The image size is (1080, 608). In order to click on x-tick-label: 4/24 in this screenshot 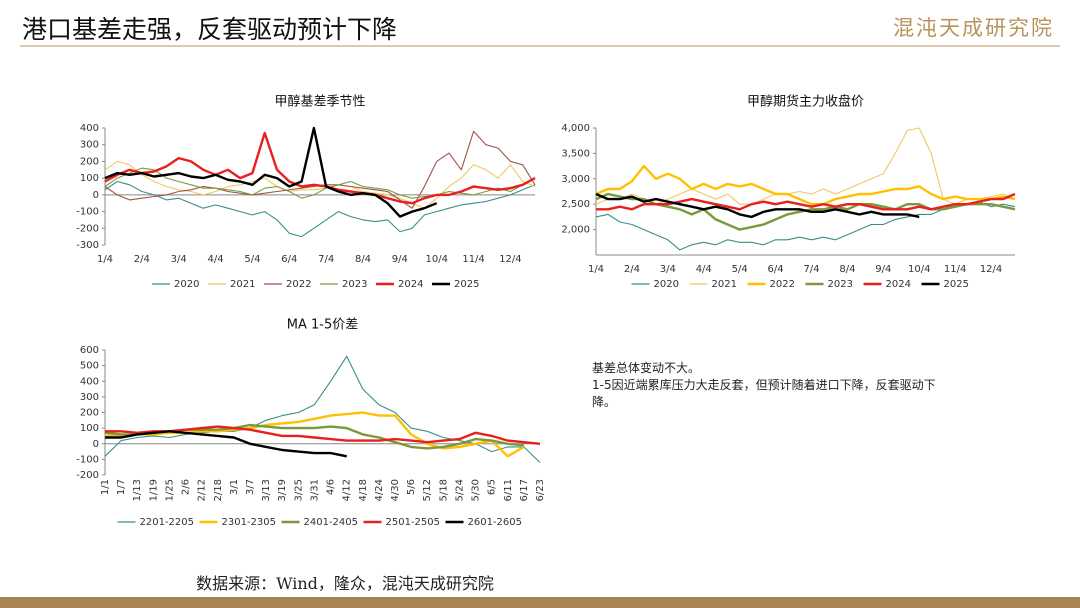, I will do `click(379, 490)`.